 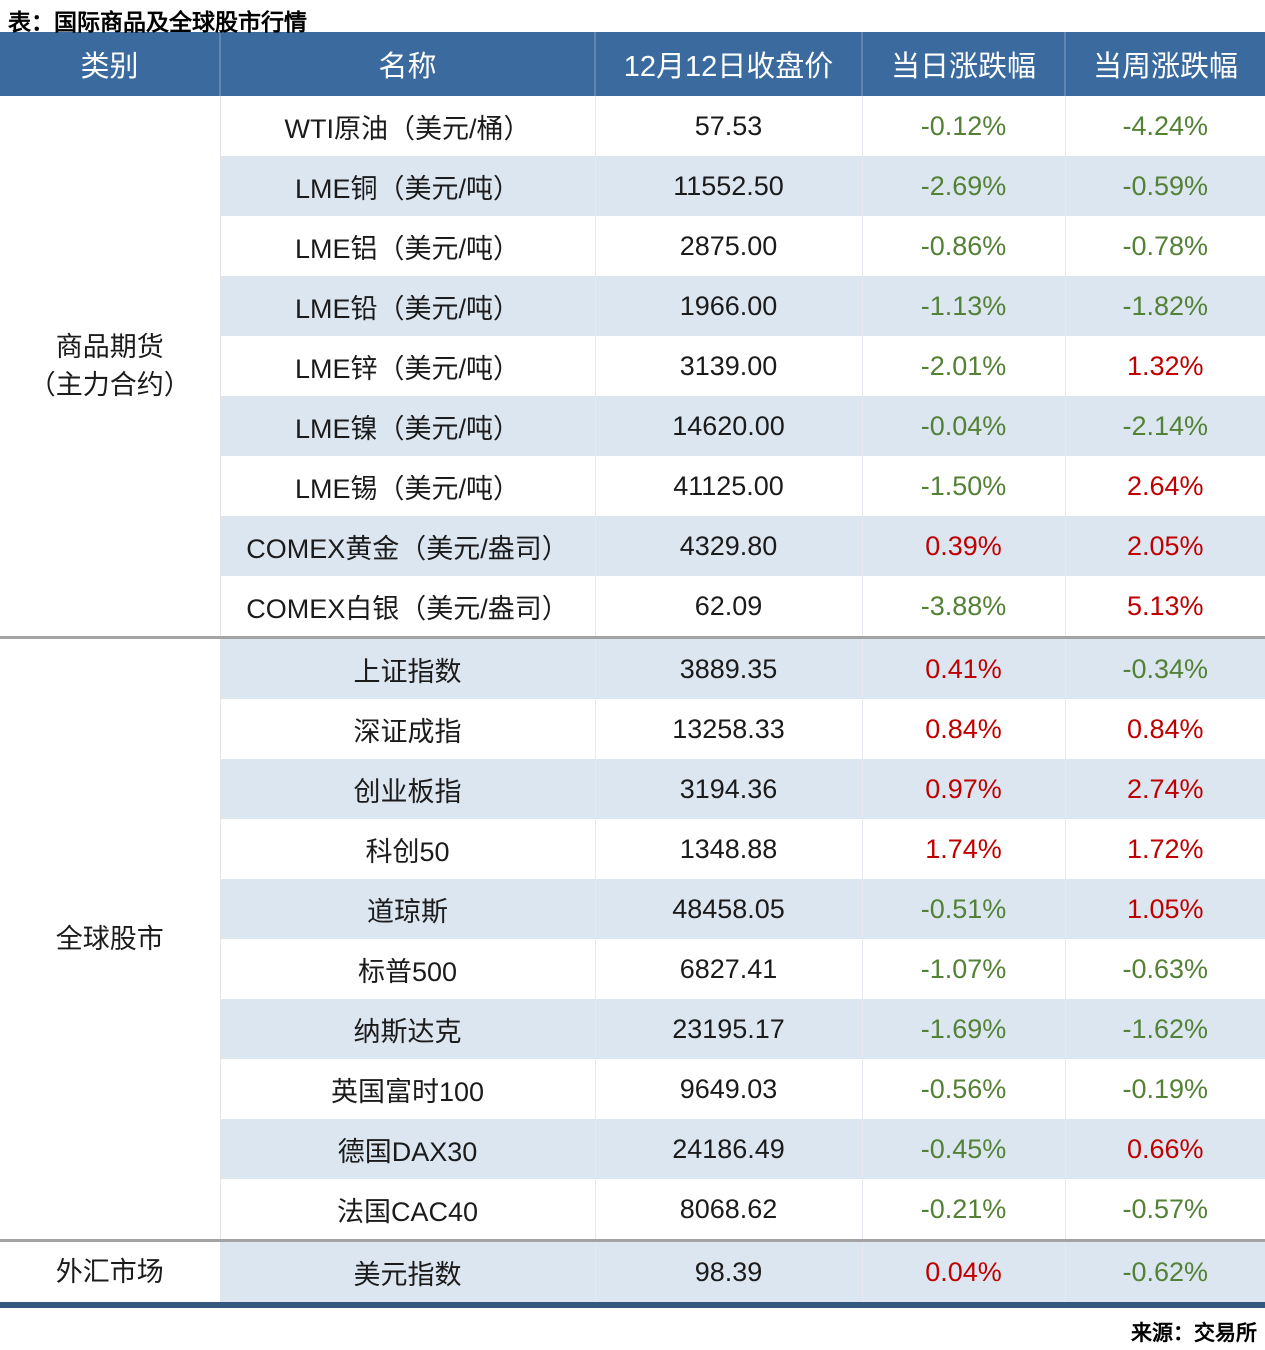 What do you see at coordinates (728, 849) in the screenshot?
I see `close-price-cell: 1348.88` at bounding box center [728, 849].